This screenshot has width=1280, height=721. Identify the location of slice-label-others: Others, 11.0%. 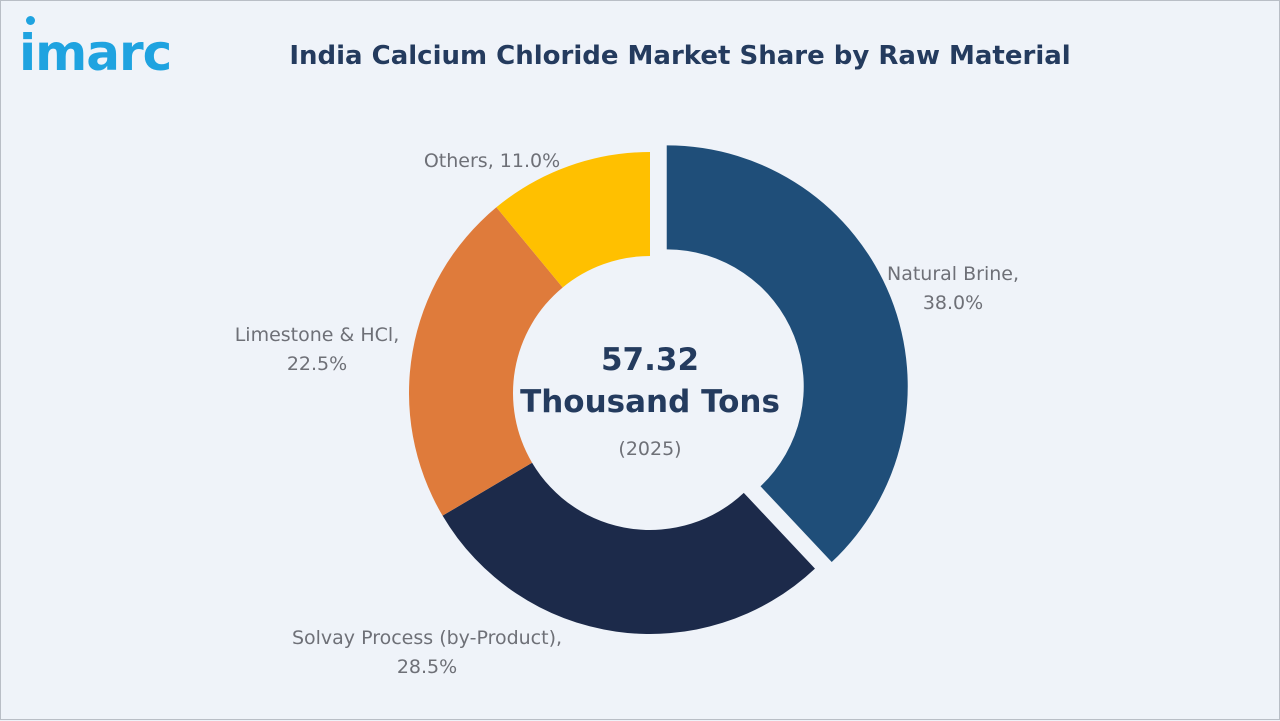
(492, 161).